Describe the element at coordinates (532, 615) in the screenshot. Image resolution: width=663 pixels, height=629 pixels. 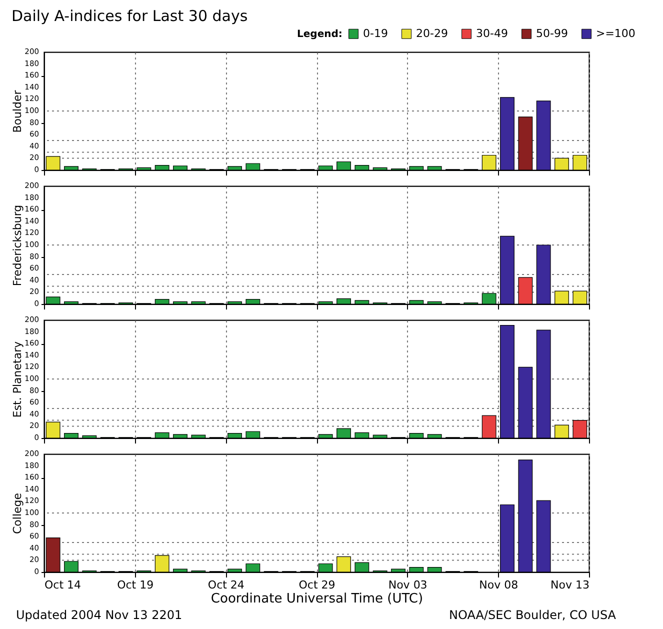
I see `text: NOAA/SEC Boulder, CO USA` at that location.